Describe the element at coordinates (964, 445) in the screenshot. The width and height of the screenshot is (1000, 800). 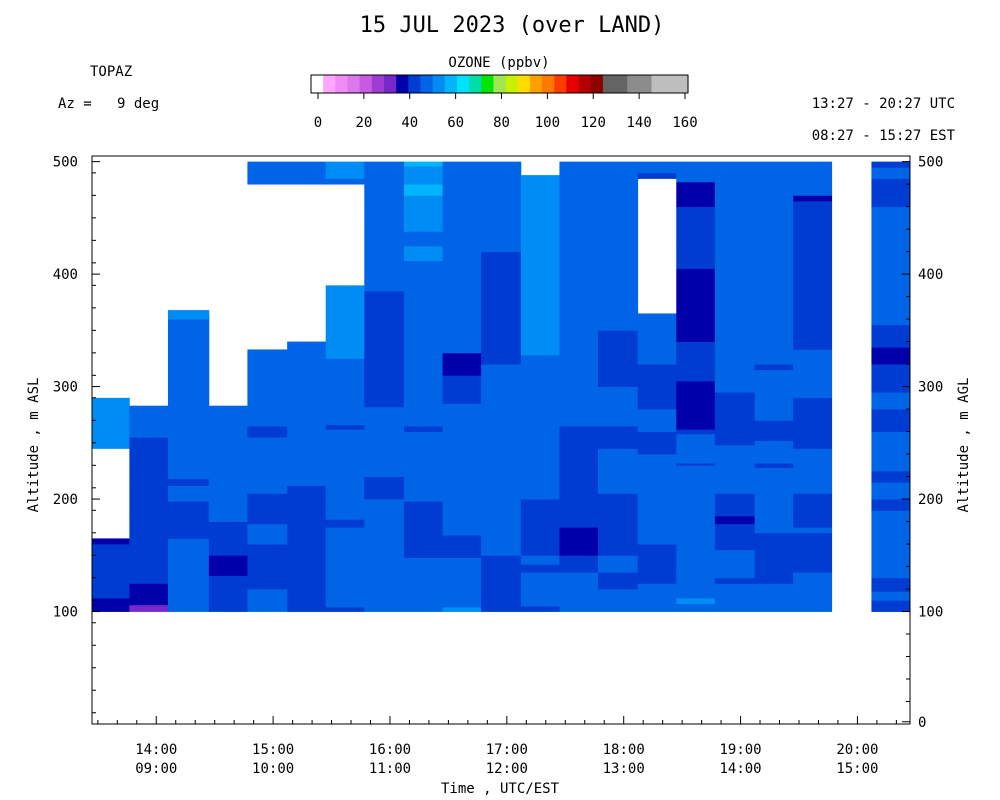
I see `y-axis-label-right: Altitude , m AGL` at that location.